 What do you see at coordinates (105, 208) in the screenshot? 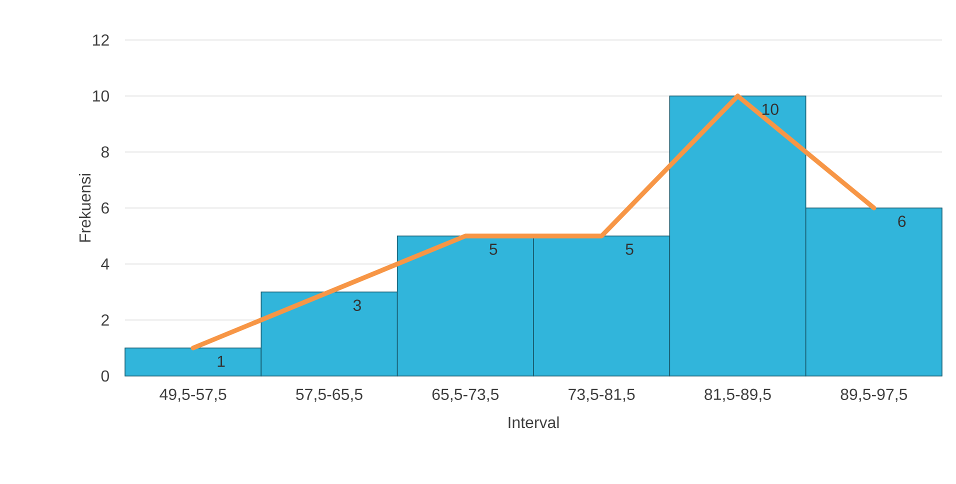
I see `y-tick-label: 6` at bounding box center [105, 208].